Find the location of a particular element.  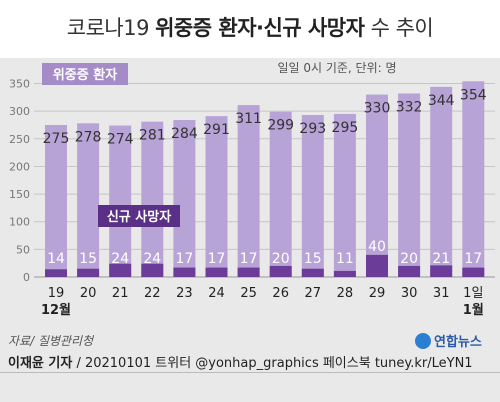

data-label-critical: 278 is located at coordinates (88, 137).